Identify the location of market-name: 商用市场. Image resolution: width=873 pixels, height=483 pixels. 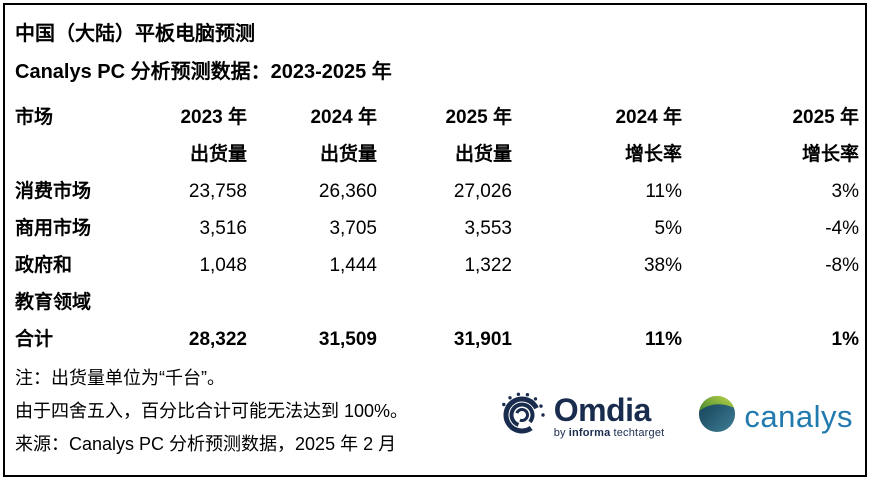
(53, 228).